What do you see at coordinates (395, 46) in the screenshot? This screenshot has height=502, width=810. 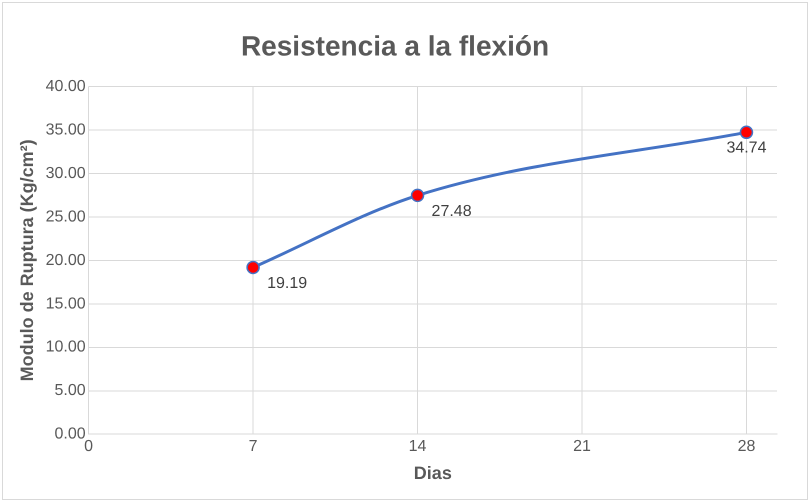 I see `chart-title: Resistencia a la flexión` at bounding box center [395, 46].